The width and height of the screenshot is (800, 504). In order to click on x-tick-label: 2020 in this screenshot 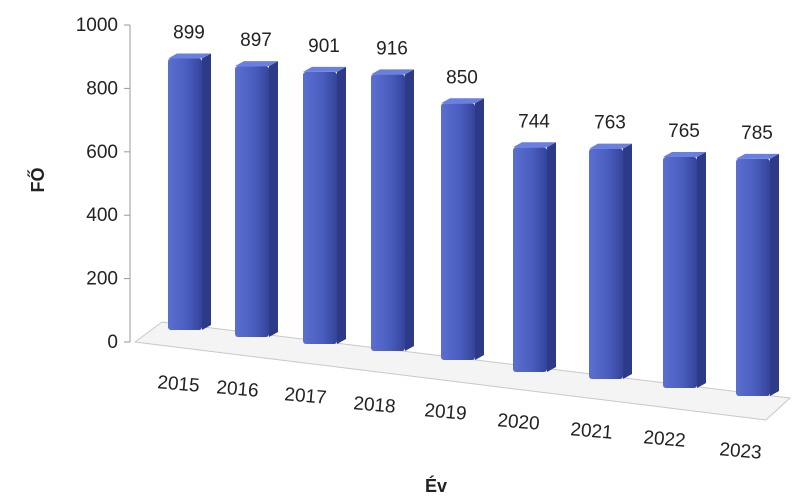, I will do `click(519, 422)`.